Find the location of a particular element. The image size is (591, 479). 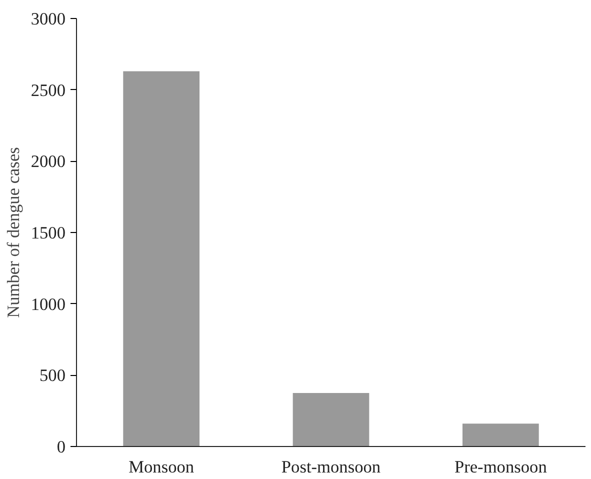

y-tick-label: 1000 is located at coordinates (48, 304).